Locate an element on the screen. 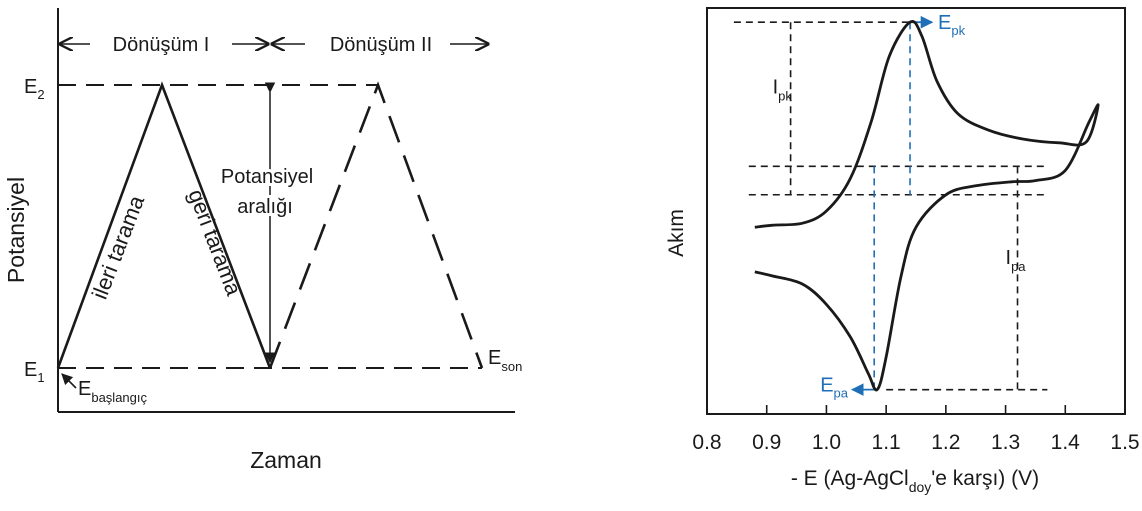  tick-label-e1: E1 is located at coordinates (34, 372).